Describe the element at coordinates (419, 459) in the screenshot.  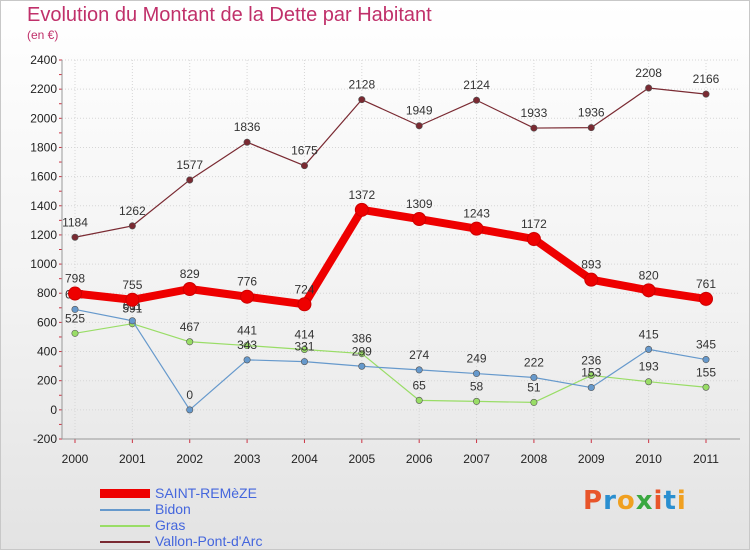
I see `x-tick-label: 2006` at that location.